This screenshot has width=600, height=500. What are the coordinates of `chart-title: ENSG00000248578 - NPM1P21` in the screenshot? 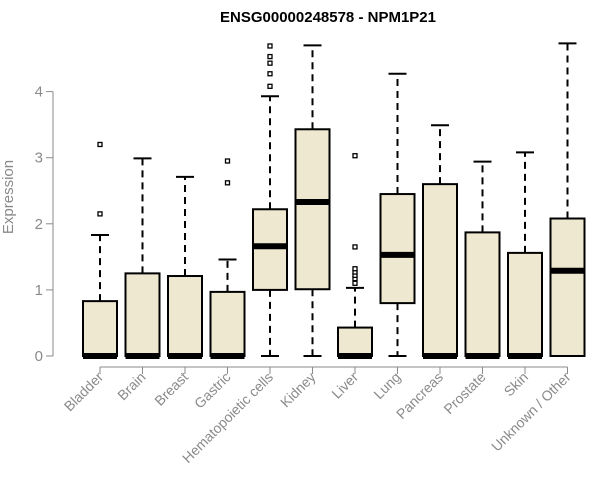 It's located at (328, 17).